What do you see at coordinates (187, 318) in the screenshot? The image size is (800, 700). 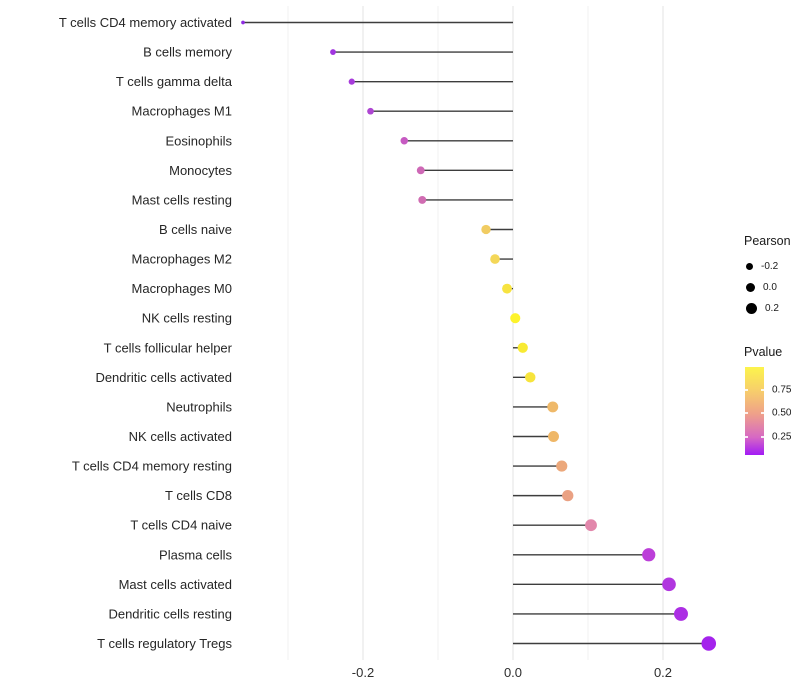 I see `category-label: NK cells resting` at bounding box center [187, 318].